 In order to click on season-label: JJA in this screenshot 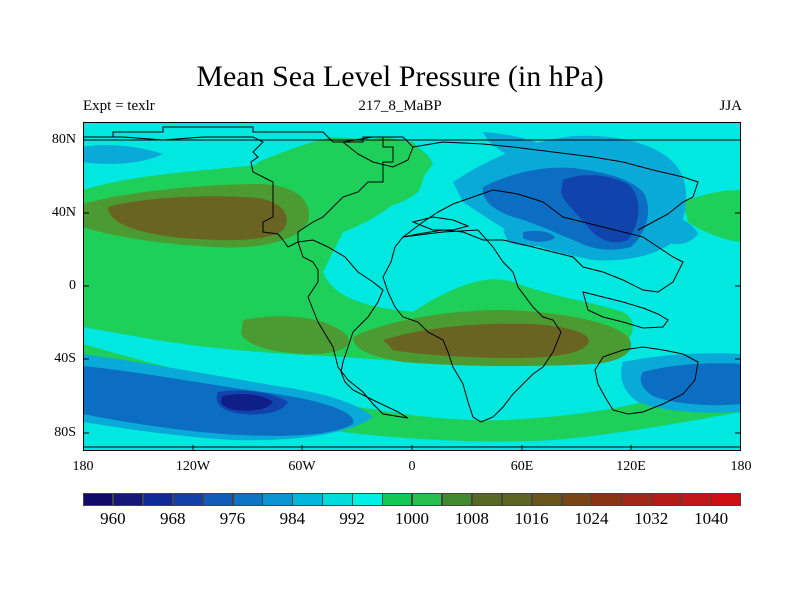, I will do `click(730, 106)`.